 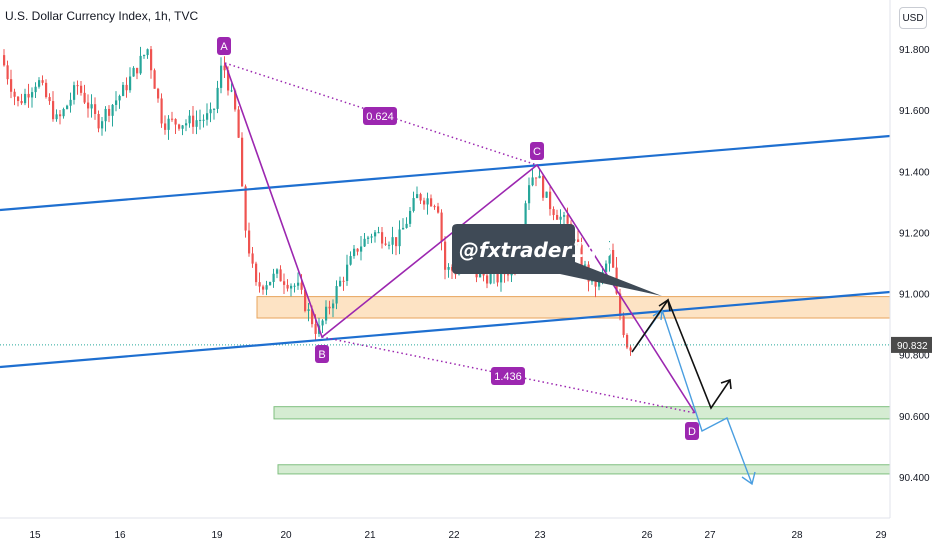 I want to click on arrowhead-icon, so click(x=664, y=305).